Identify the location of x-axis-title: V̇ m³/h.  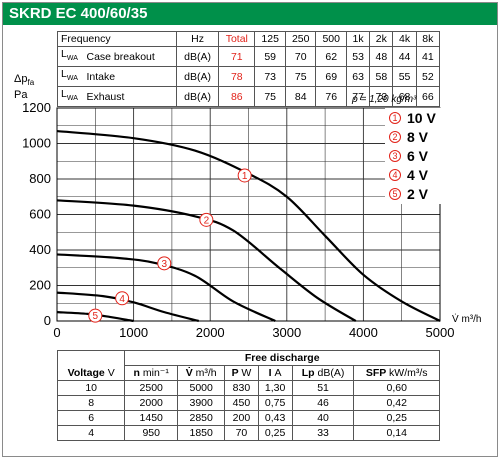
(467, 319).